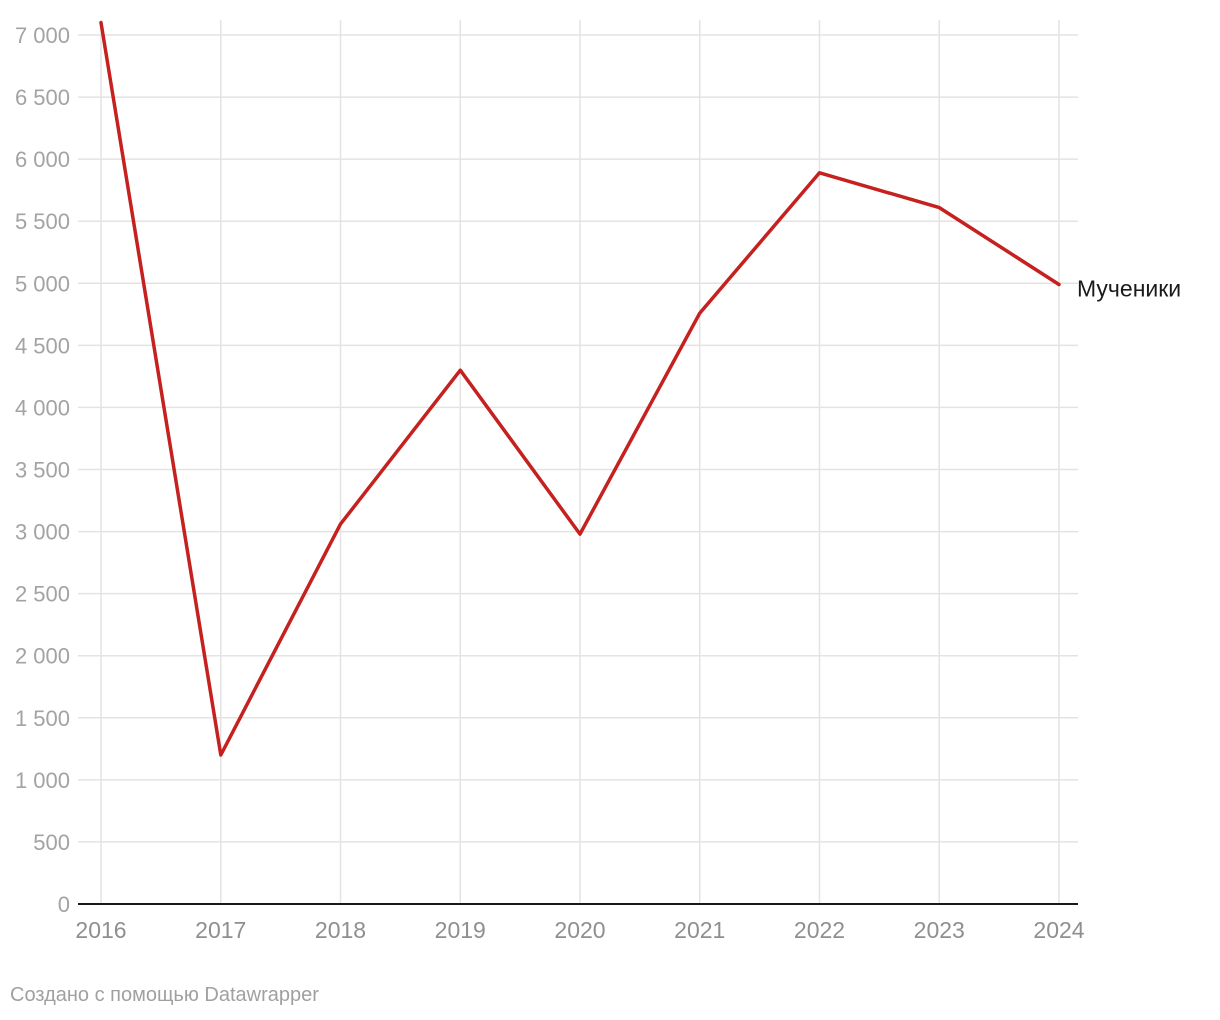  Describe the element at coordinates (42, 594) in the screenshot. I see `y-tick-label: 2 500` at that location.